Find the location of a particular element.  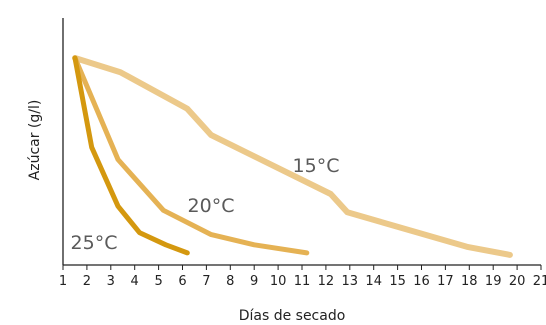

x-tick-label: 21 is located at coordinates (539, 281).